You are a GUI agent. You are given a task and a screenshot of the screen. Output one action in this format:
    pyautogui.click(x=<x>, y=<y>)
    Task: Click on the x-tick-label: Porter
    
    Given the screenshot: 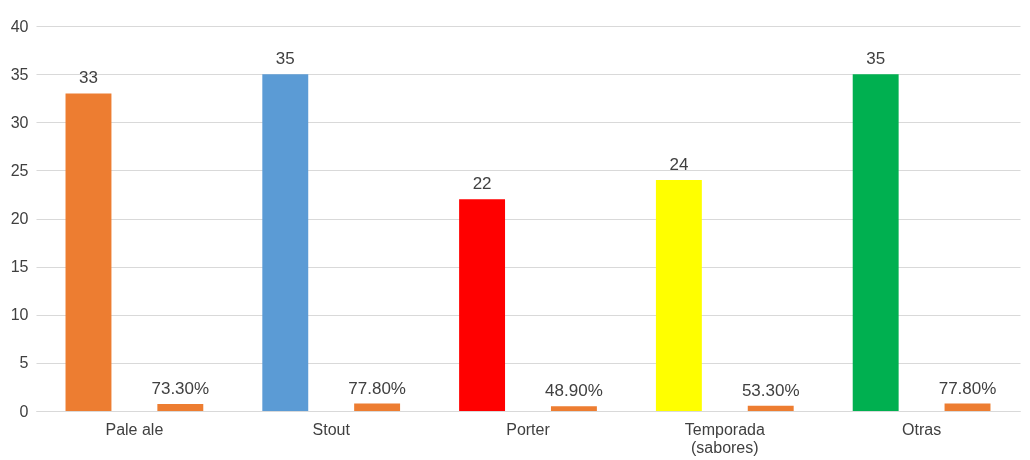 What is the action you would take?
    pyautogui.click(x=528, y=429)
    